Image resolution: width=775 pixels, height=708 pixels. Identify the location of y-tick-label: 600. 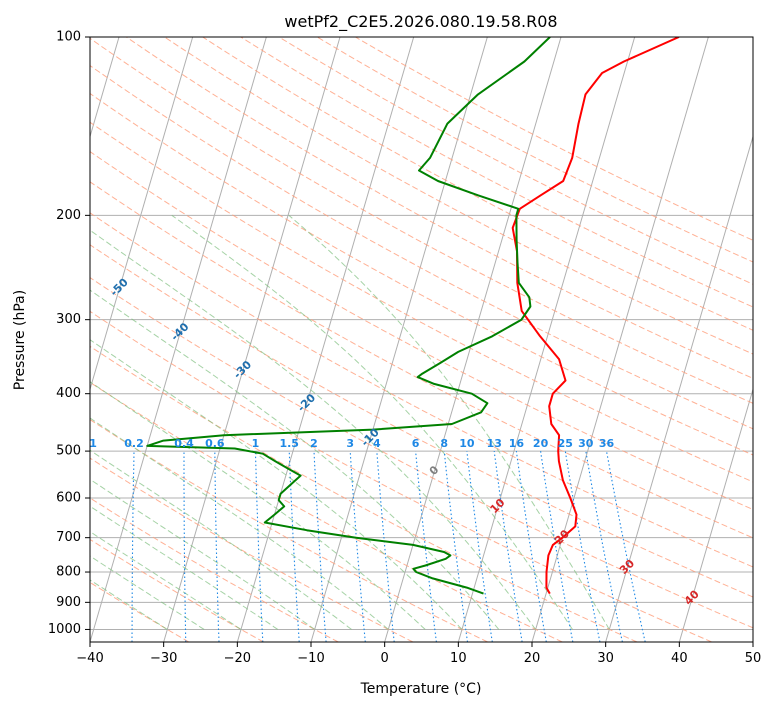
(68, 498).